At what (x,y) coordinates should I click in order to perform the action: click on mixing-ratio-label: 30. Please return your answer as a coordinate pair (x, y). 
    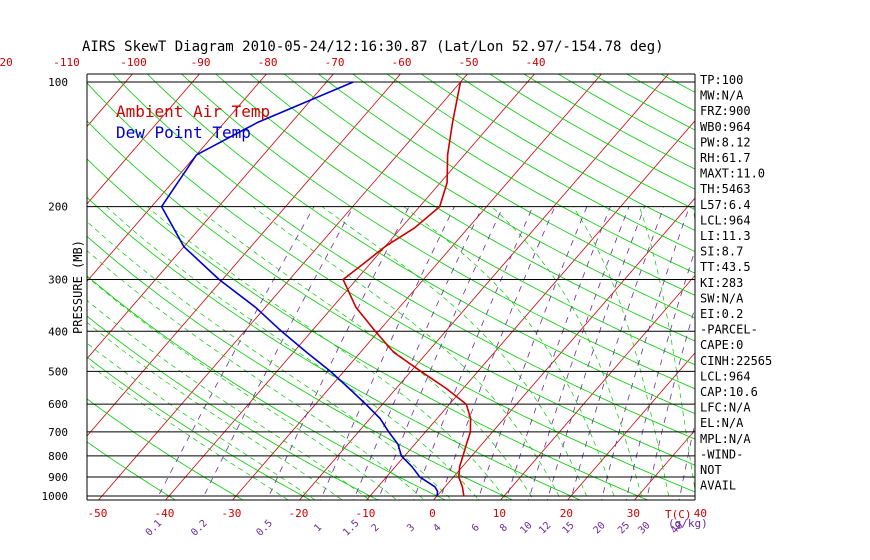
    Looking at the image, I should click on (644, 528).